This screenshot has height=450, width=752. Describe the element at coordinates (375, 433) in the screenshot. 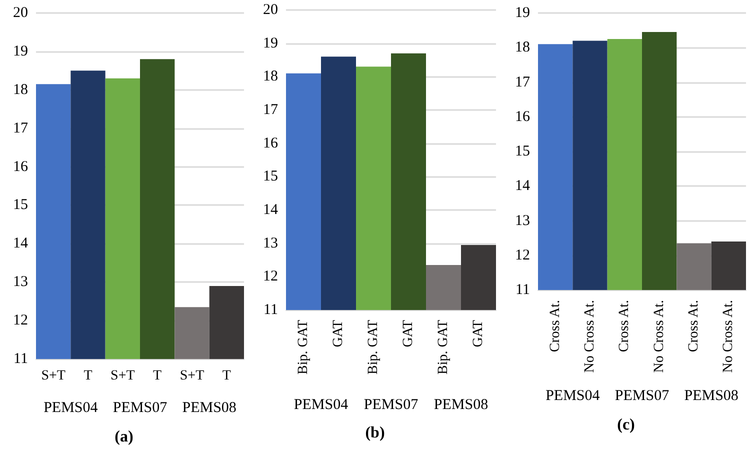

I see `text: (b)` at that location.